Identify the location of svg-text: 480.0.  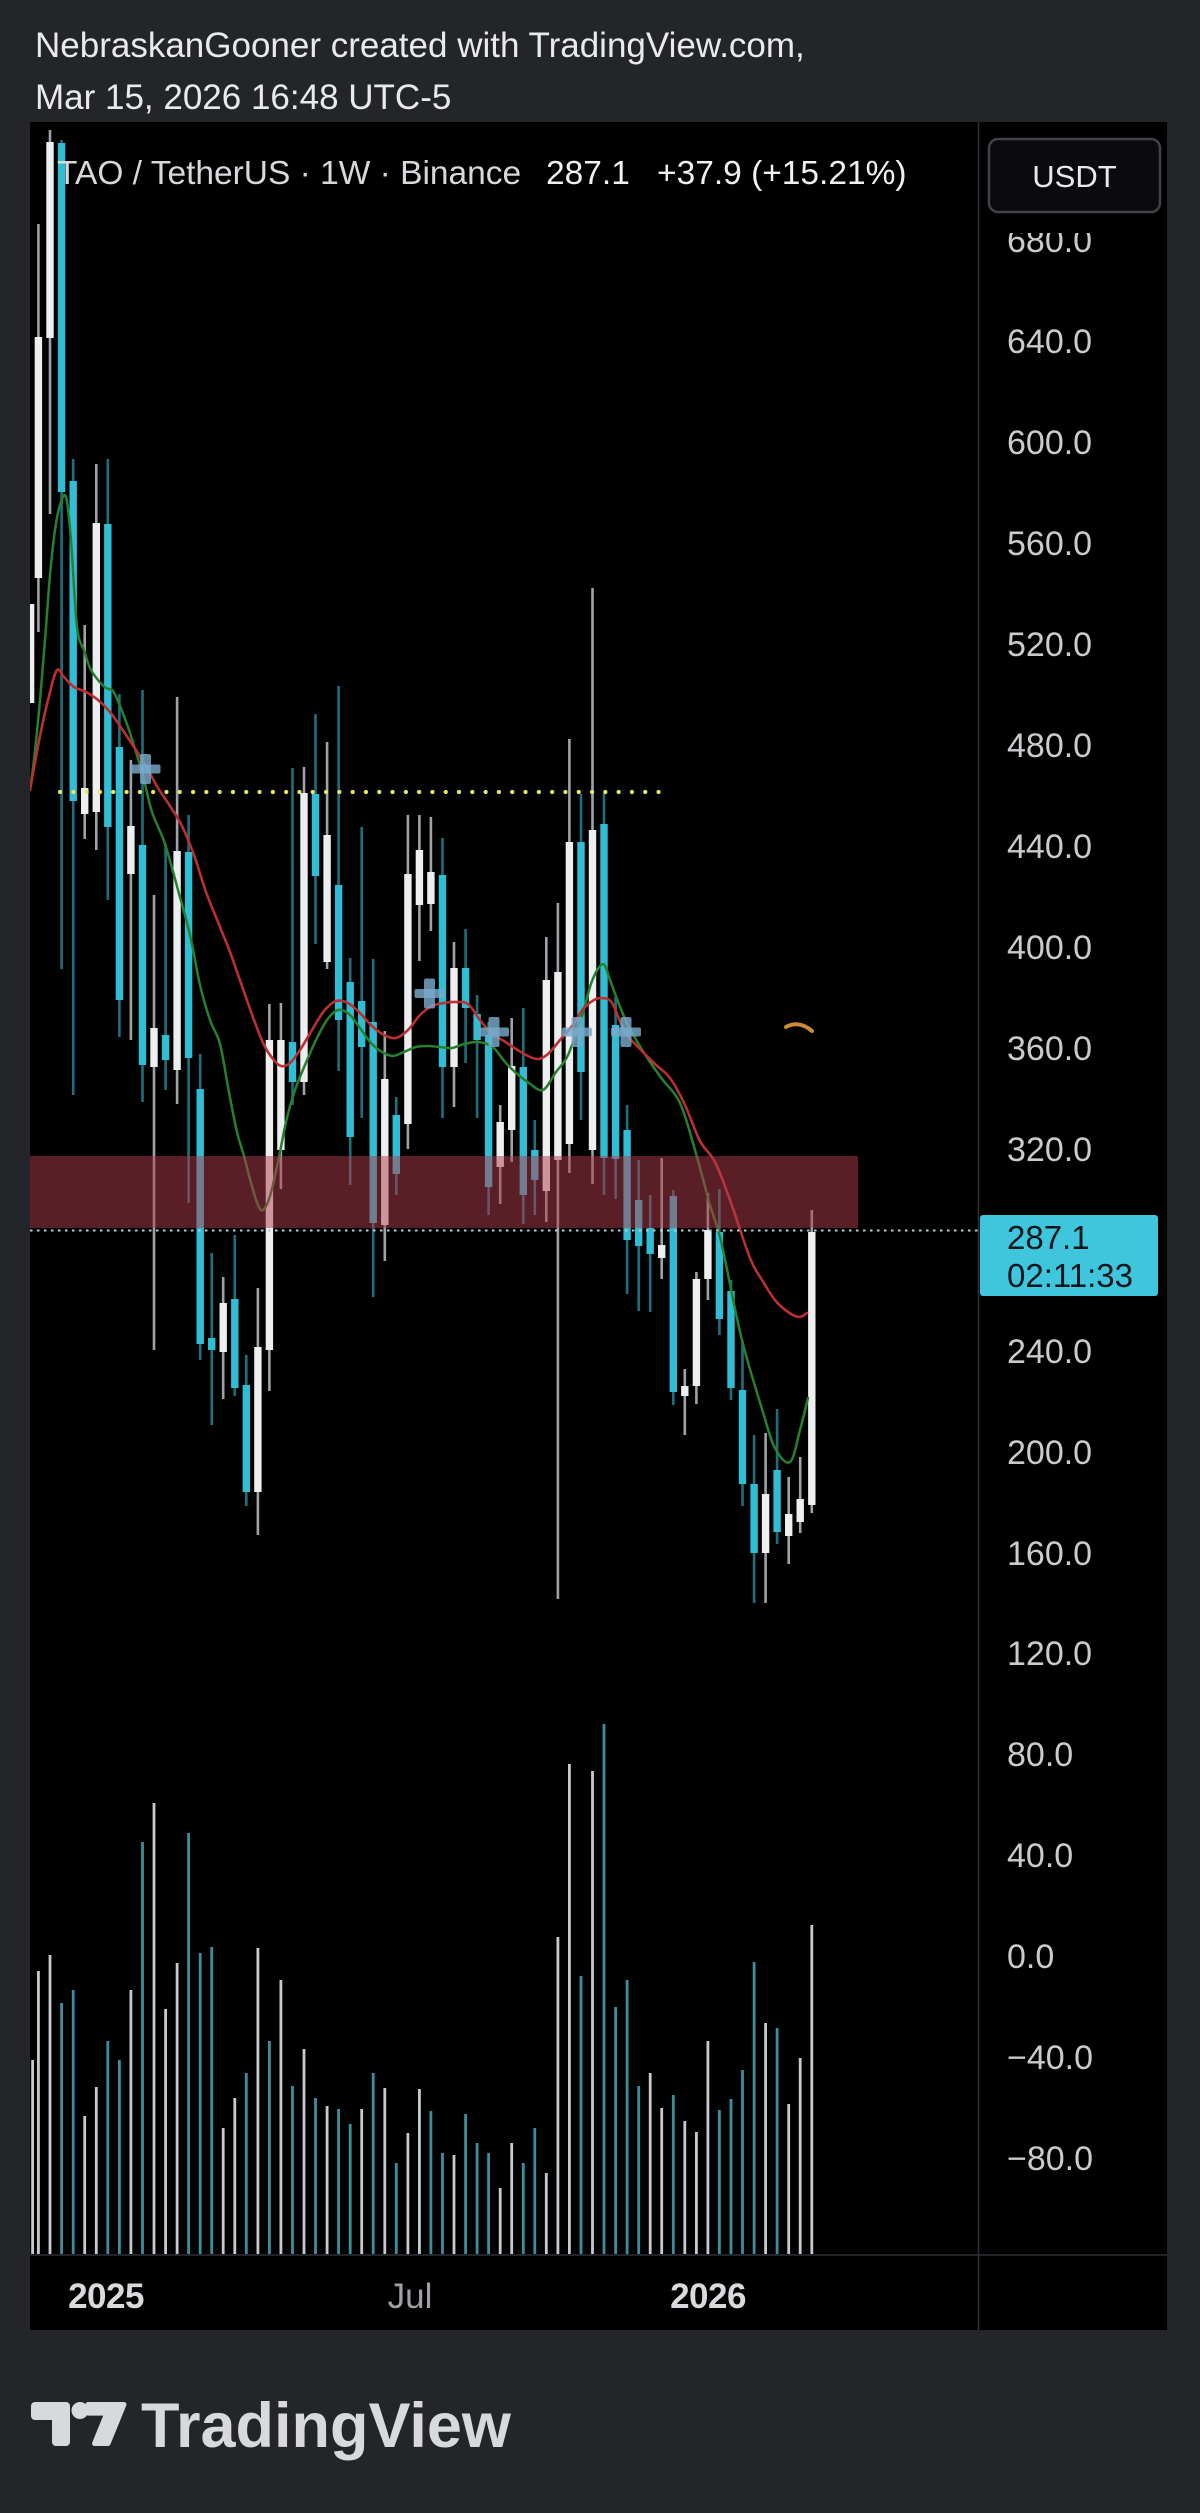
(1049, 746).